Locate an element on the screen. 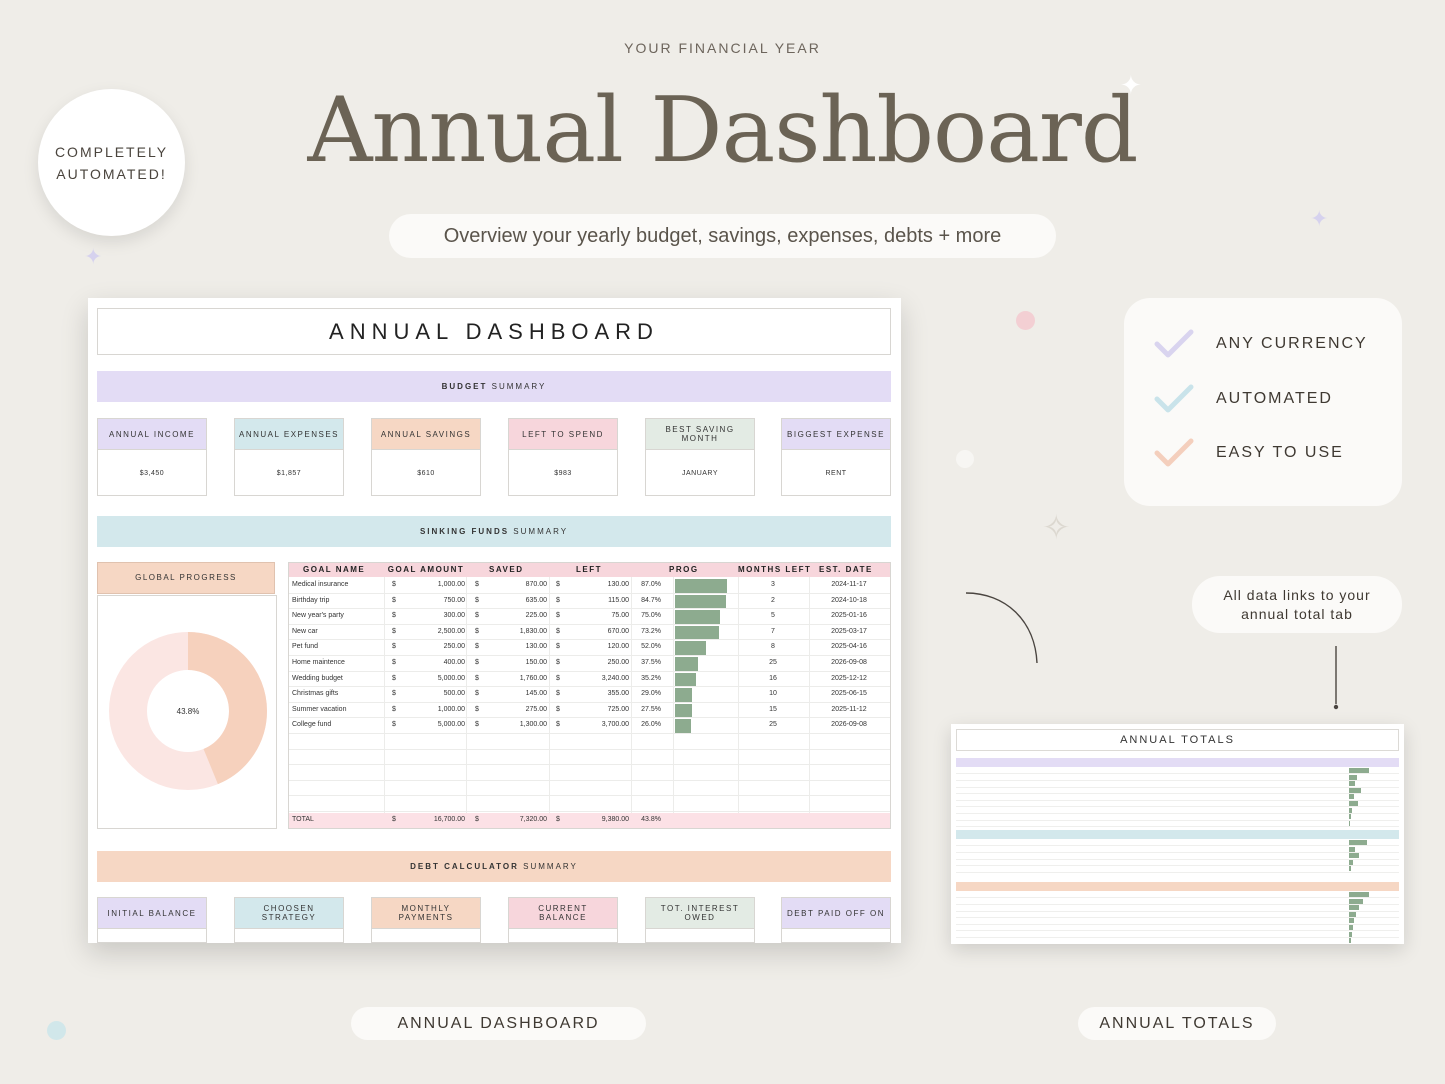 The width and height of the screenshot is (1445, 1084). column-header: MONTHS LEFT is located at coordinates (774, 569).